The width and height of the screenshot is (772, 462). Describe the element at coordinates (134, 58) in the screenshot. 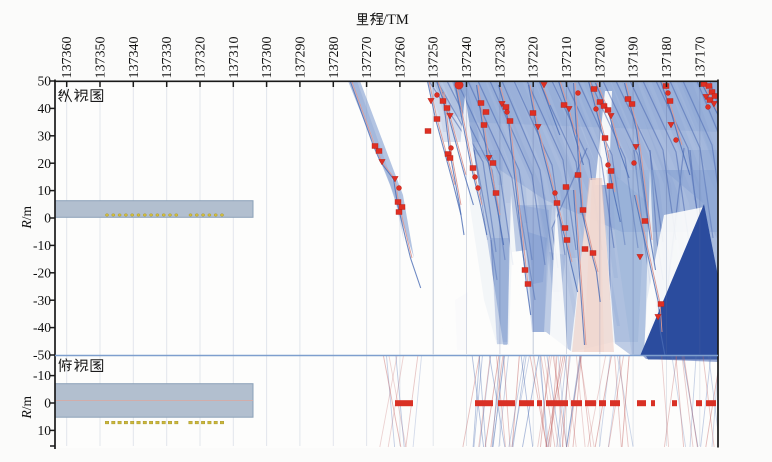

I see `svg-text: 137340` at that location.